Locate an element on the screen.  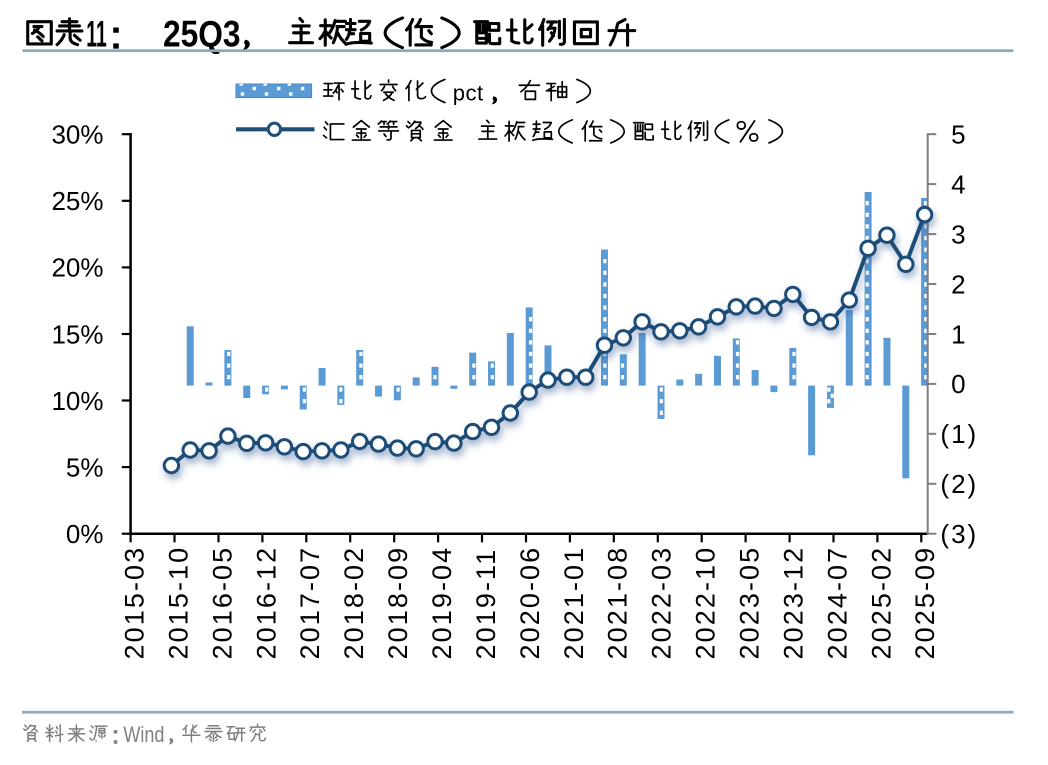
svg-text: 2023-12 is located at coordinates (794, 603).